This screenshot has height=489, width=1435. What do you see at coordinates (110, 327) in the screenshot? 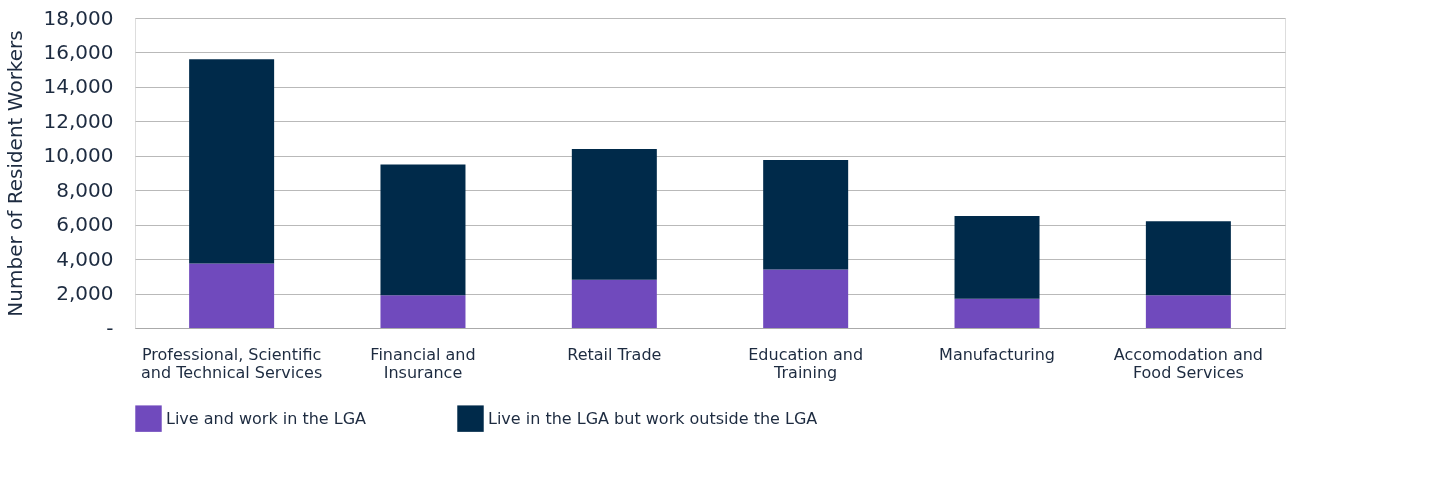
I see `y-tick-label: -` at bounding box center [110, 327].